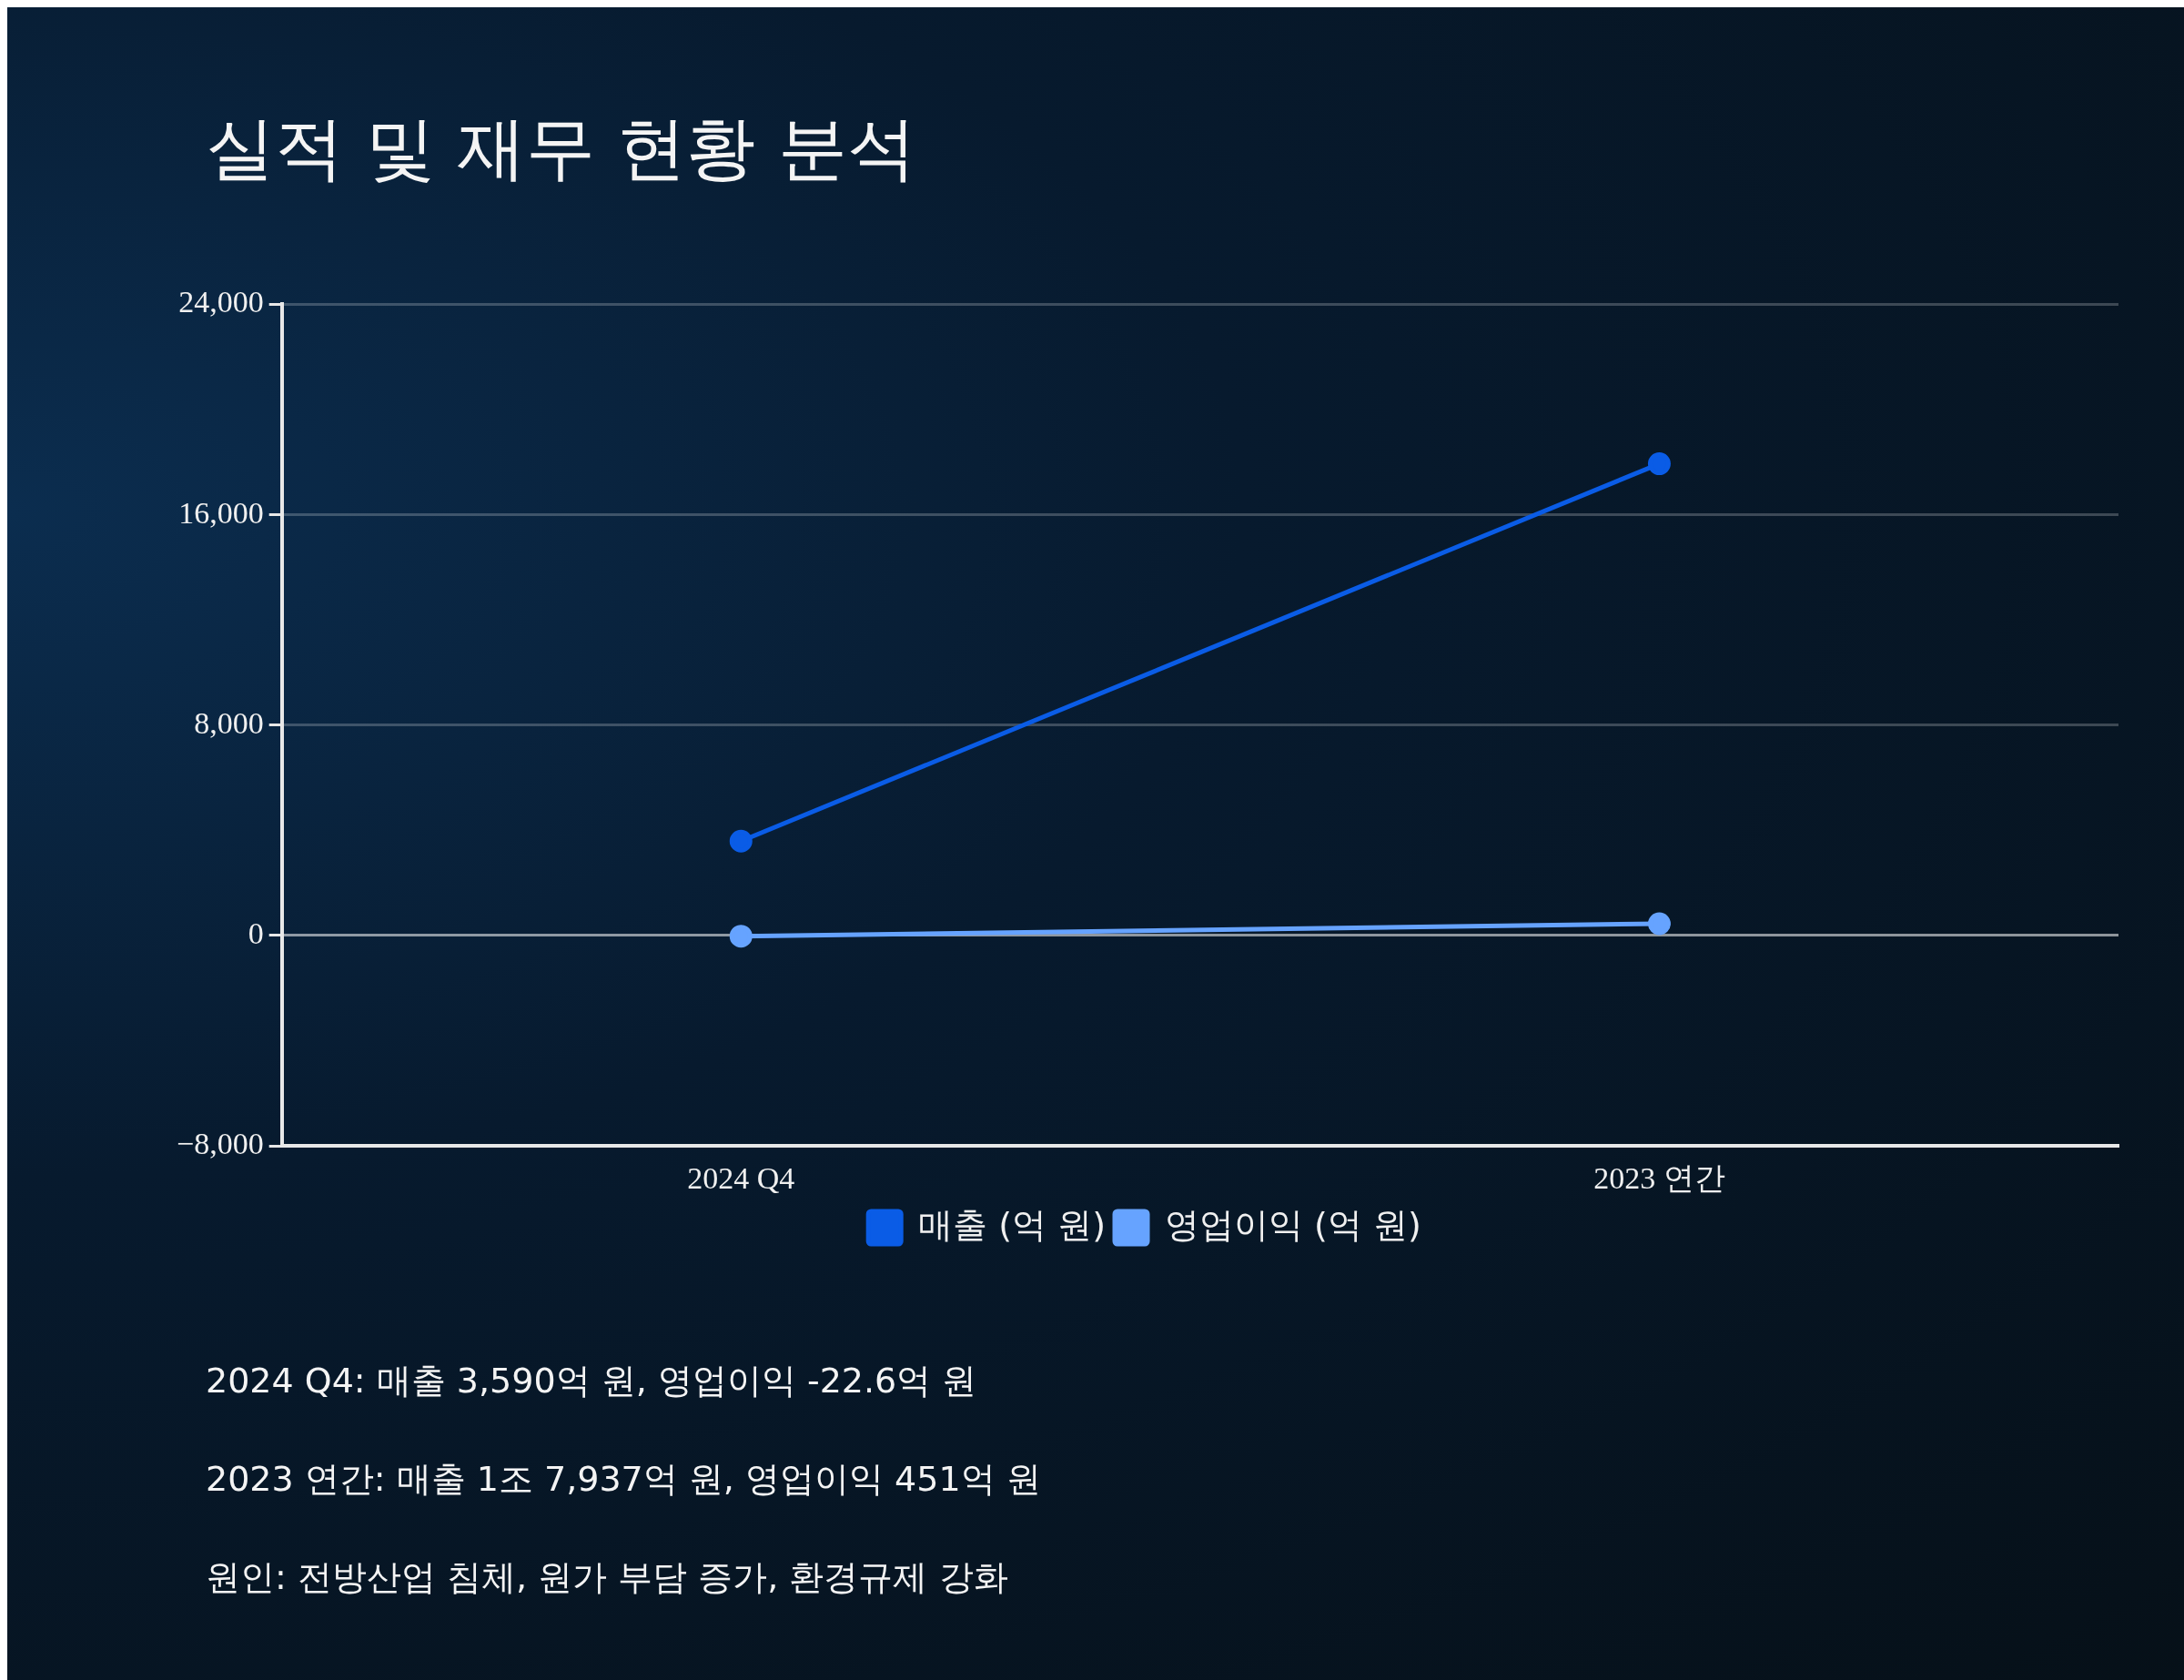  What do you see at coordinates (229, 722) in the screenshot?
I see `y-tick-label: 8,000` at bounding box center [229, 722].